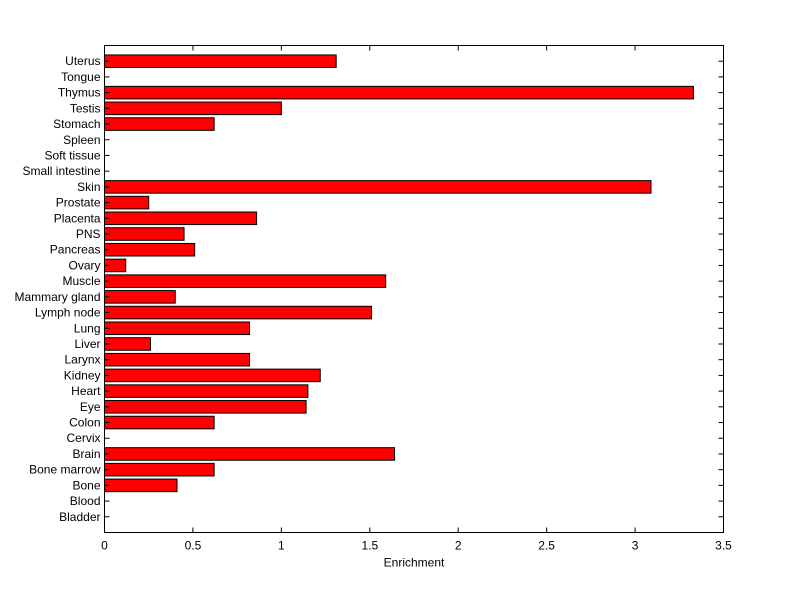  What do you see at coordinates (140, 297) in the screenshot?
I see `bar-mammary-gland` at bounding box center [140, 297].